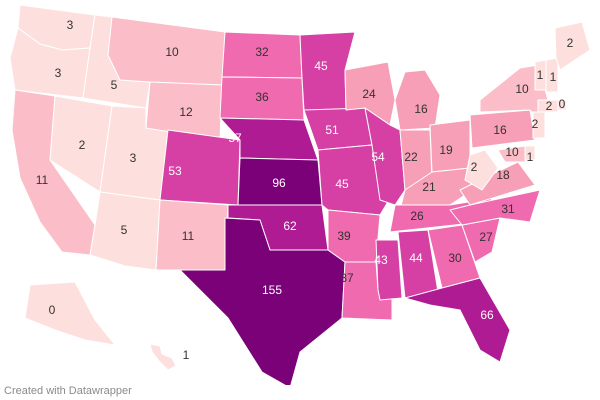 The width and height of the screenshot is (600, 400). What do you see at coordinates (279, 183) in the screenshot?
I see `state-value-label-ks: 96` at bounding box center [279, 183].